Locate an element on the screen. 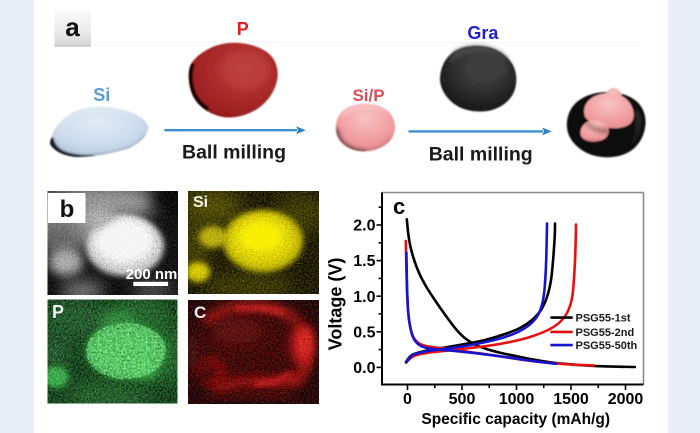 The height and width of the screenshot is (433, 700). svg-text: Gra is located at coordinates (483, 33).